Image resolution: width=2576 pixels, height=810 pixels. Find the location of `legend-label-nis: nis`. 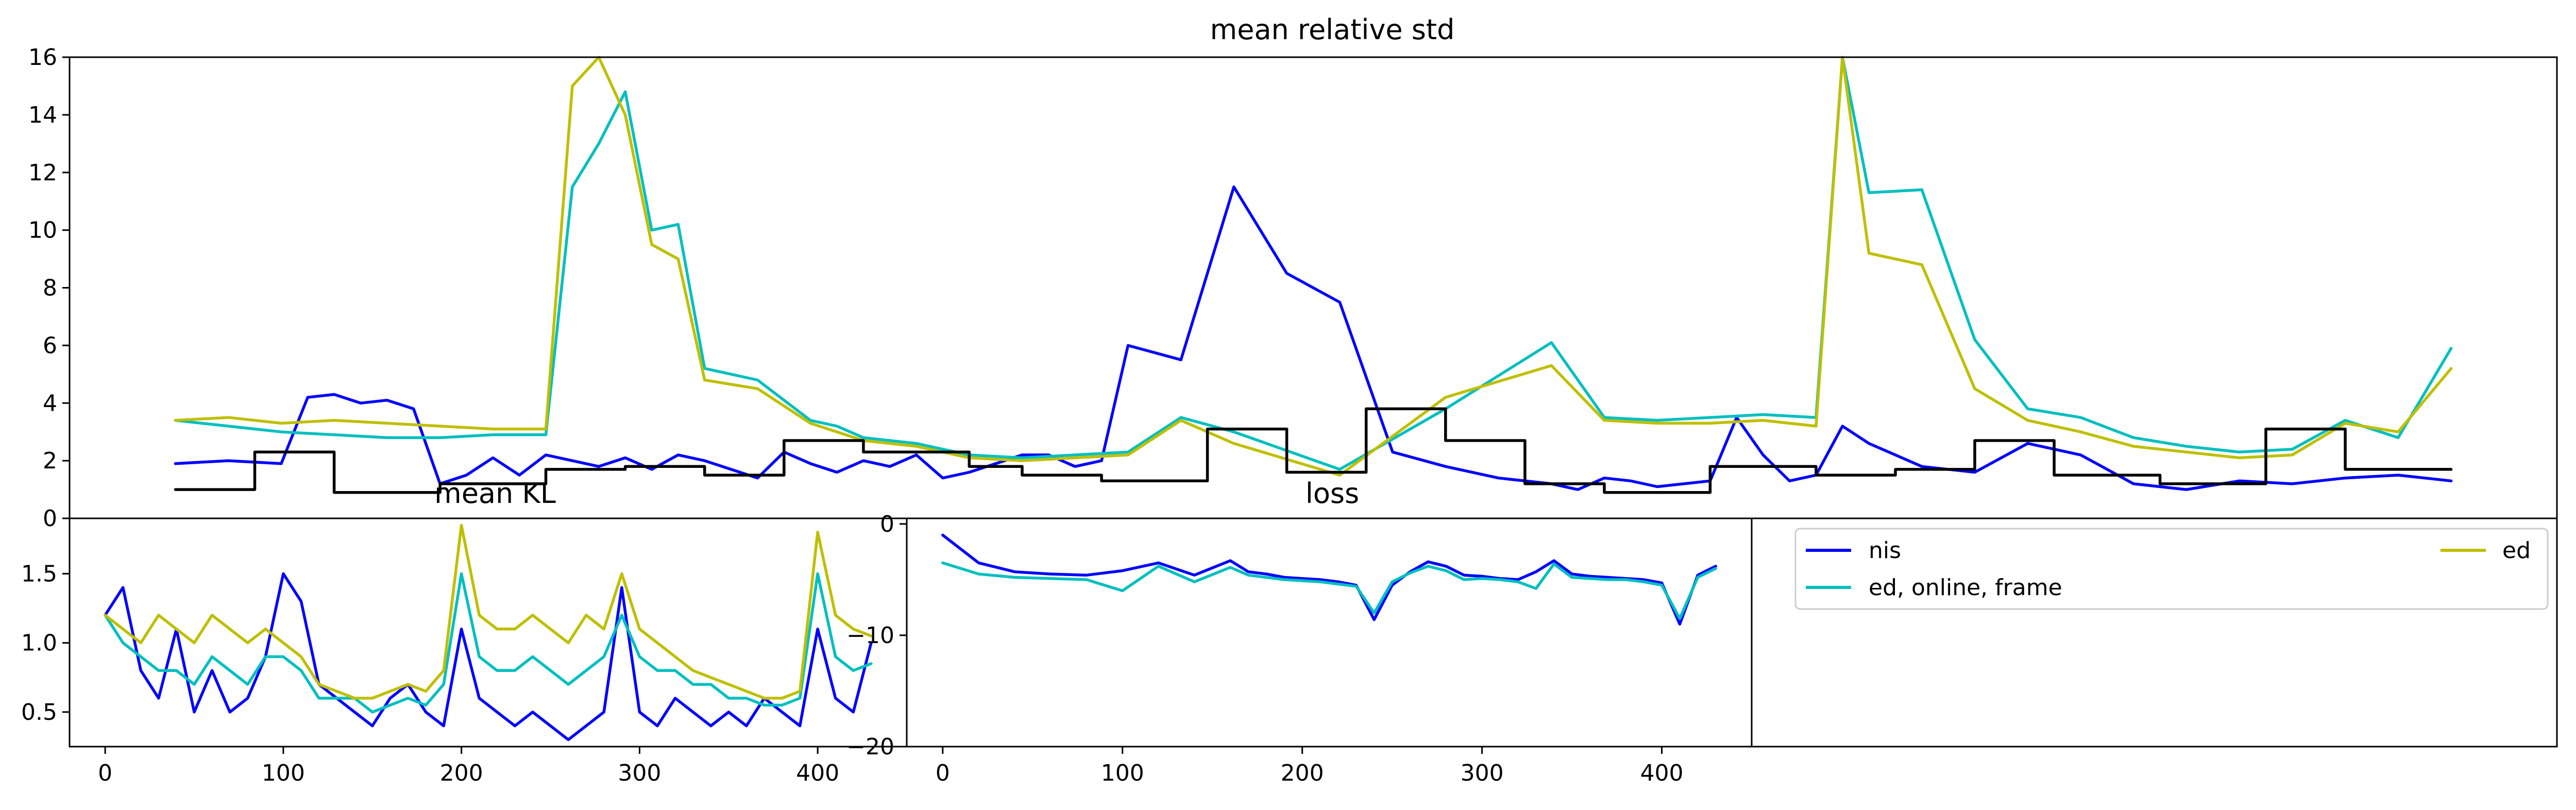

legend-label-nis: nis is located at coordinates (1885, 550).